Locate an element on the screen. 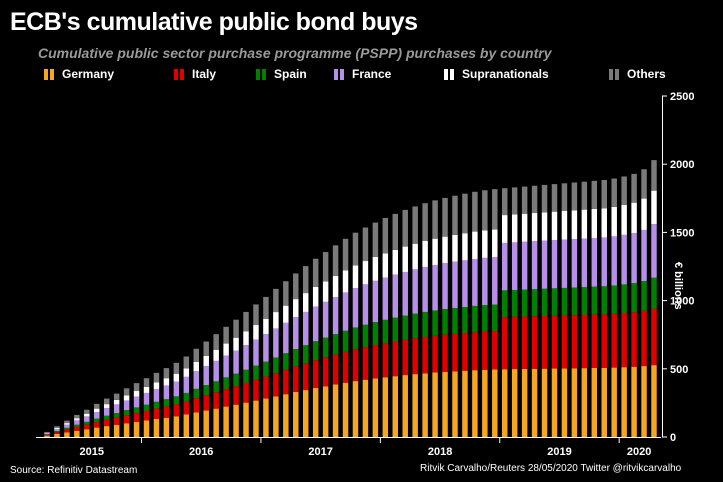  y-tick-label-0: 0 is located at coordinates (673, 438).